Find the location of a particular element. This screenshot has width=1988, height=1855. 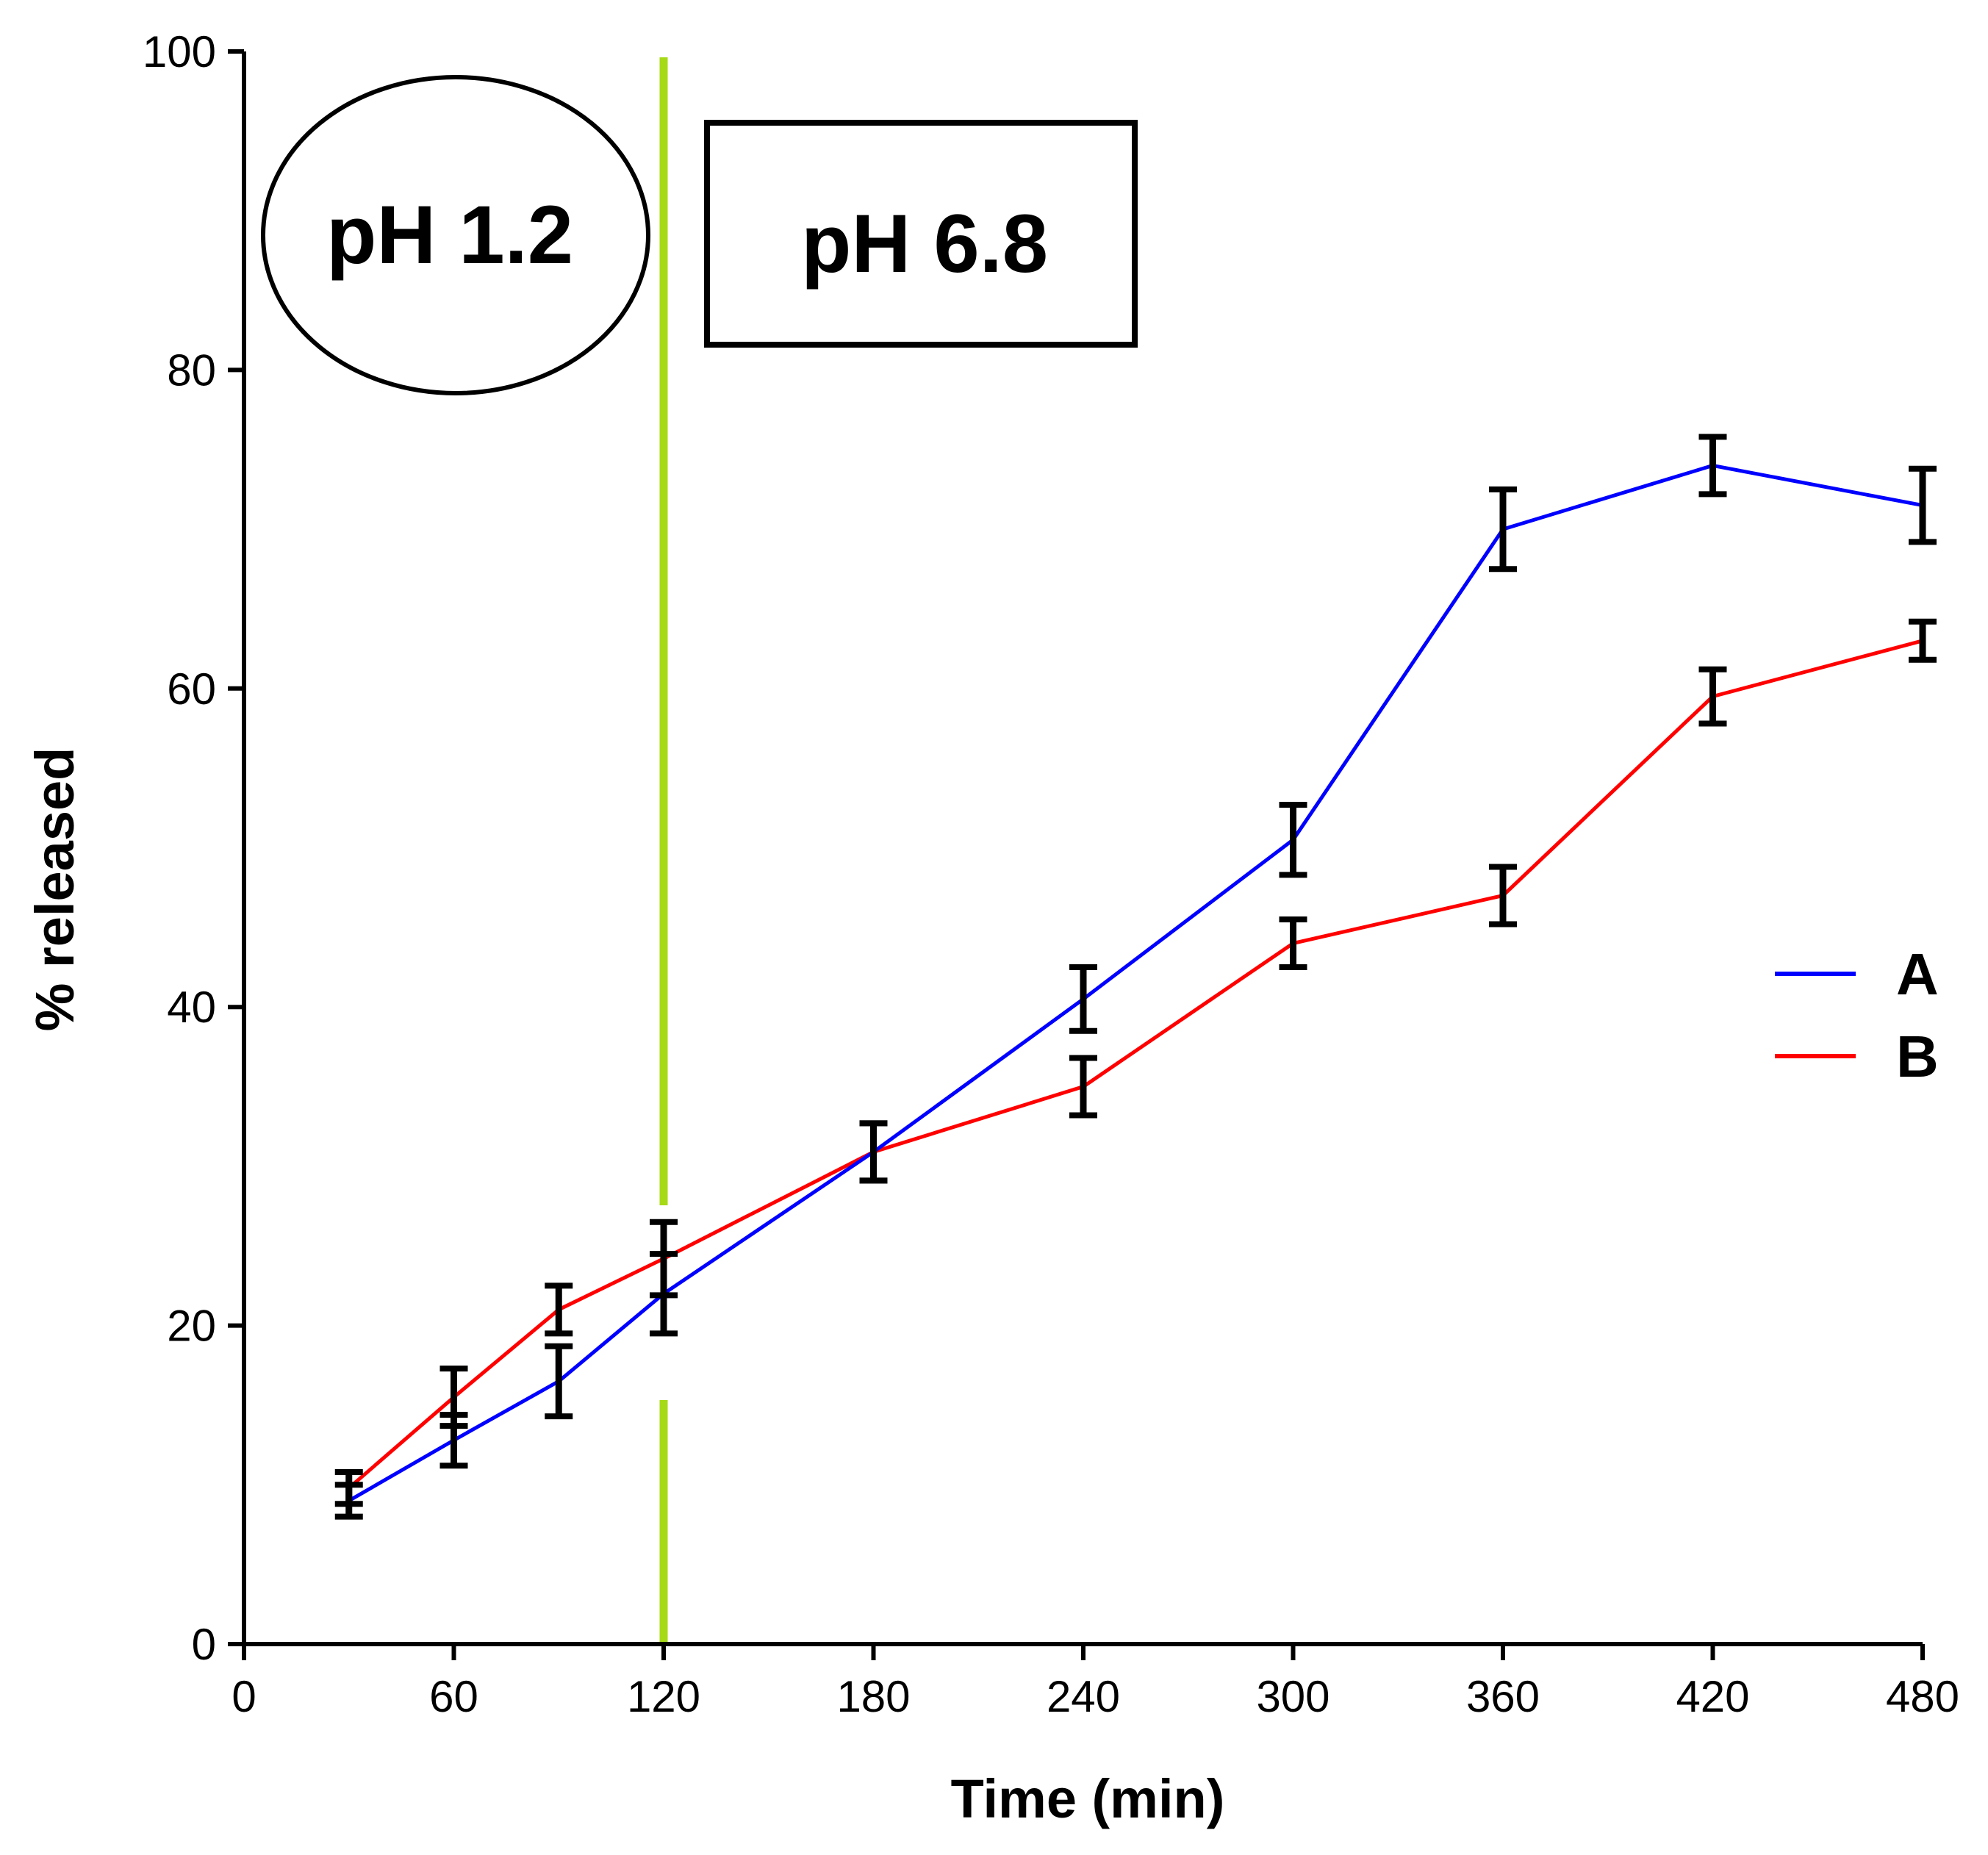

x-tick-label: 180 is located at coordinates (873, 1696).